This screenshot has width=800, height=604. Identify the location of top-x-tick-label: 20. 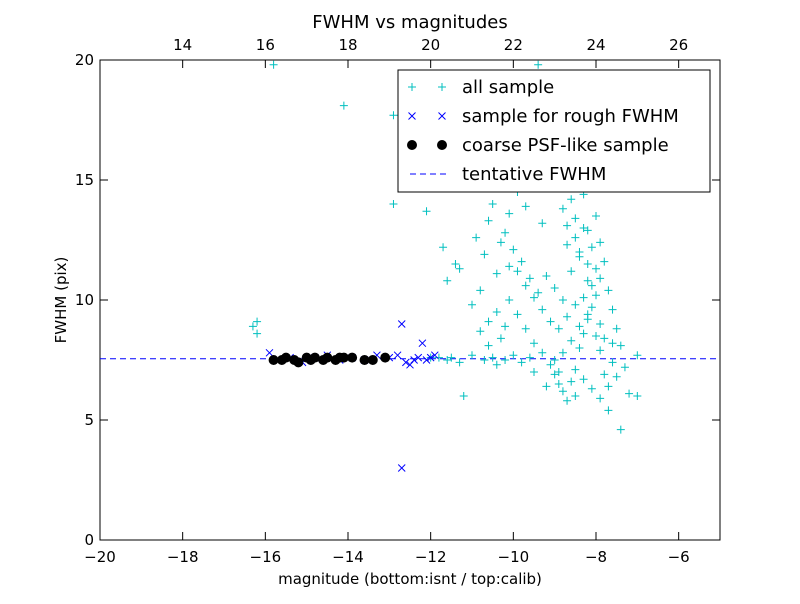
(430, 45).